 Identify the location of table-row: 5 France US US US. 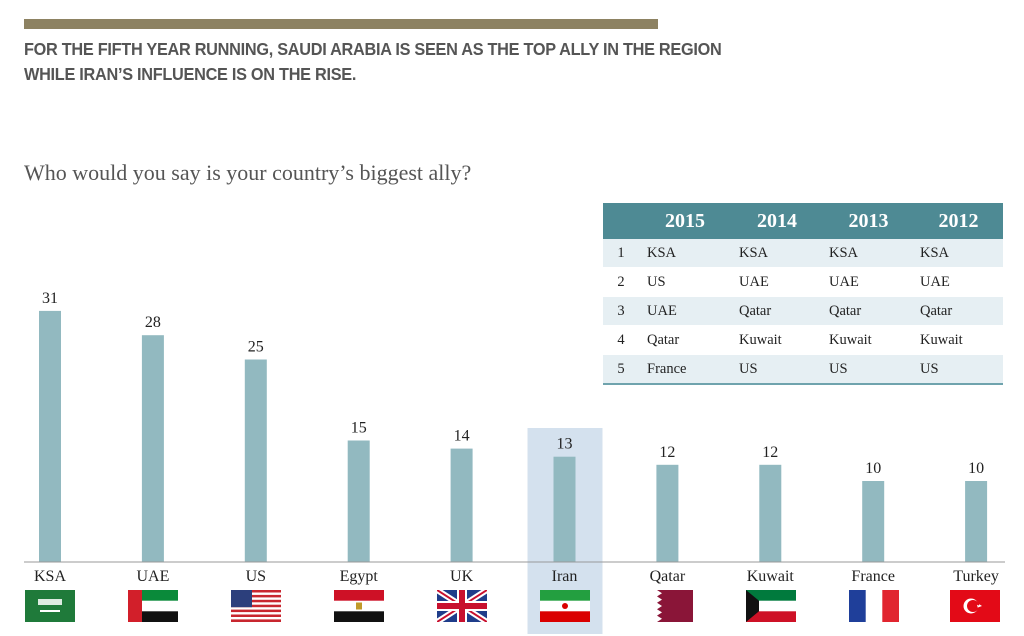
(803, 369).